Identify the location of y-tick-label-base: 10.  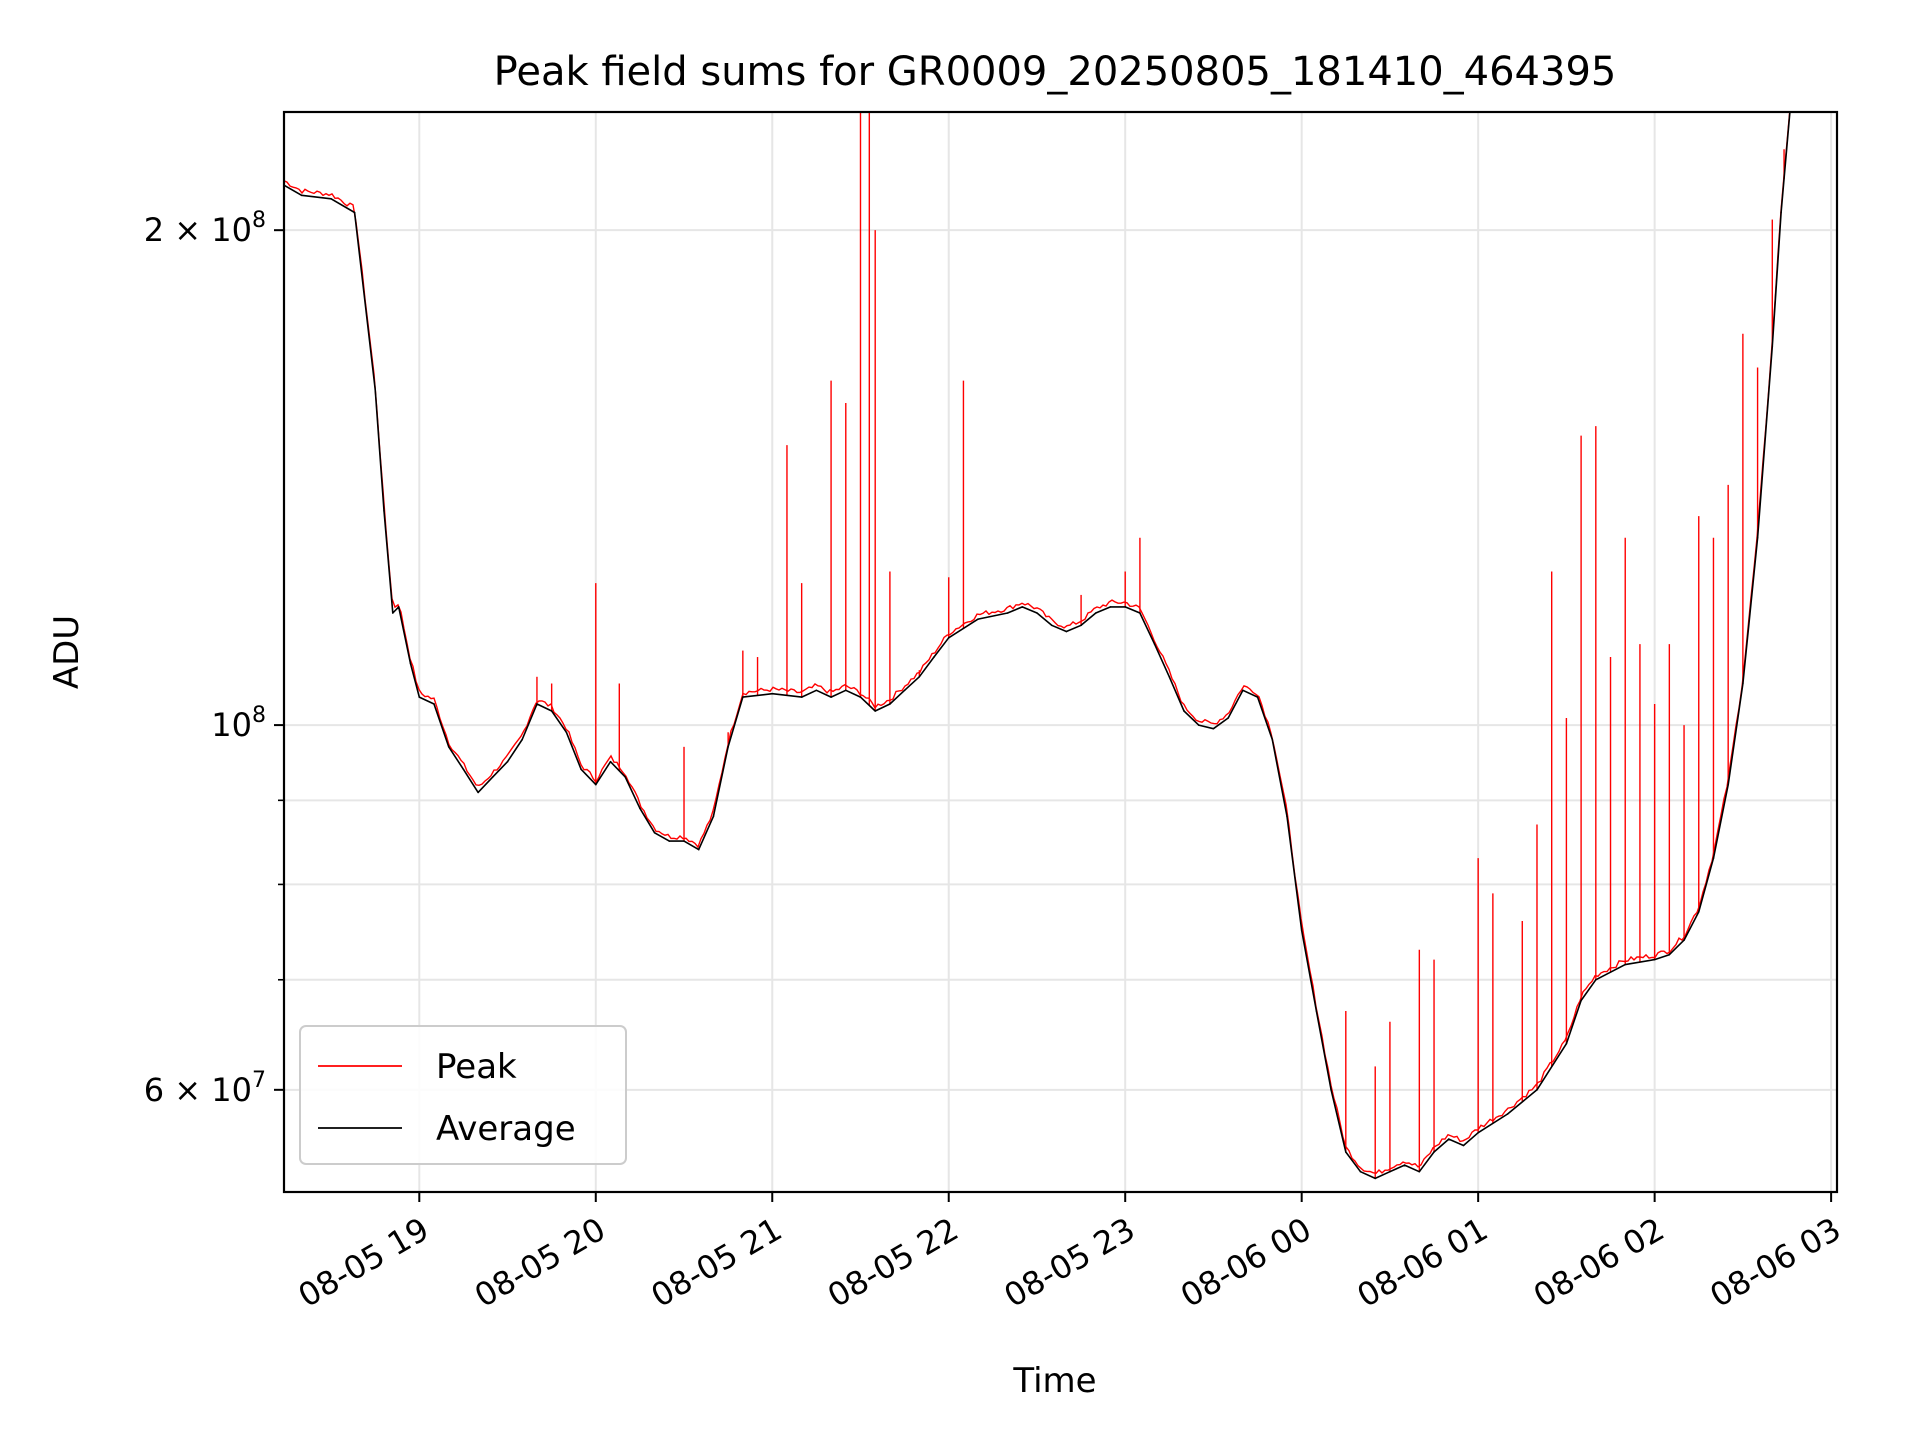
(231, 725).